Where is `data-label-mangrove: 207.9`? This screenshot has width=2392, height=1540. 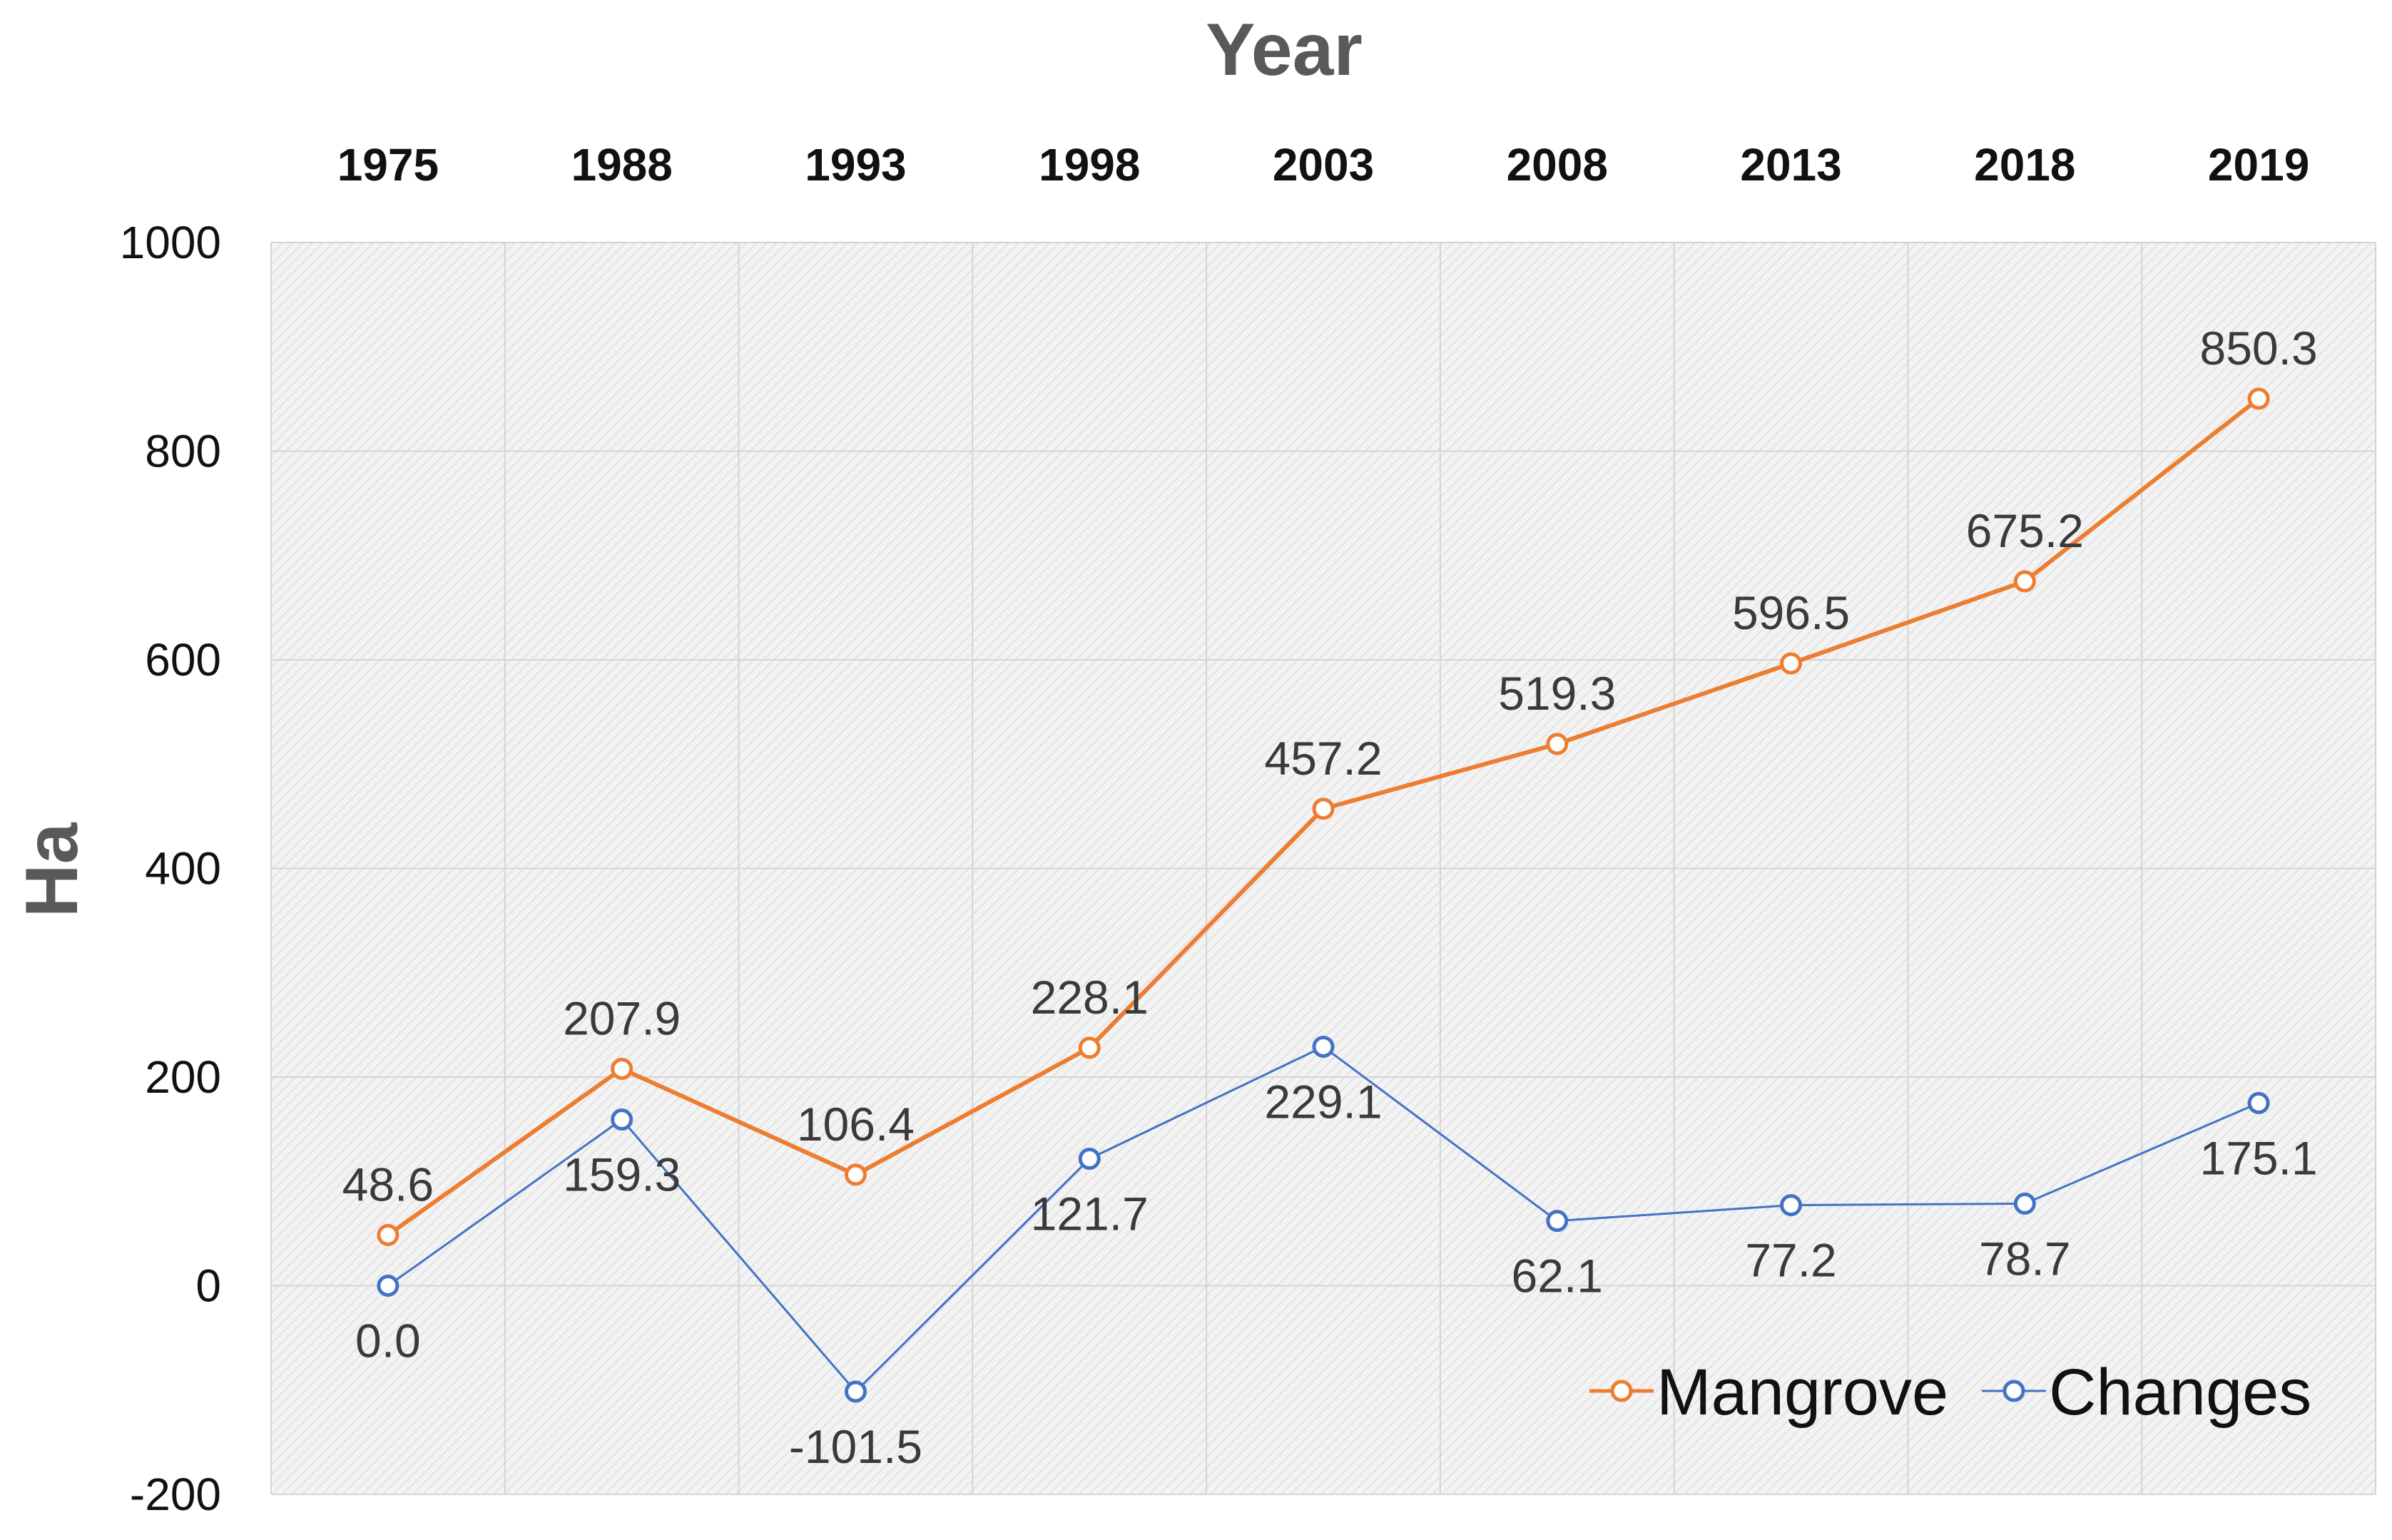 data-label-mangrove: 207.9 is located at coordinates (622, 1018).